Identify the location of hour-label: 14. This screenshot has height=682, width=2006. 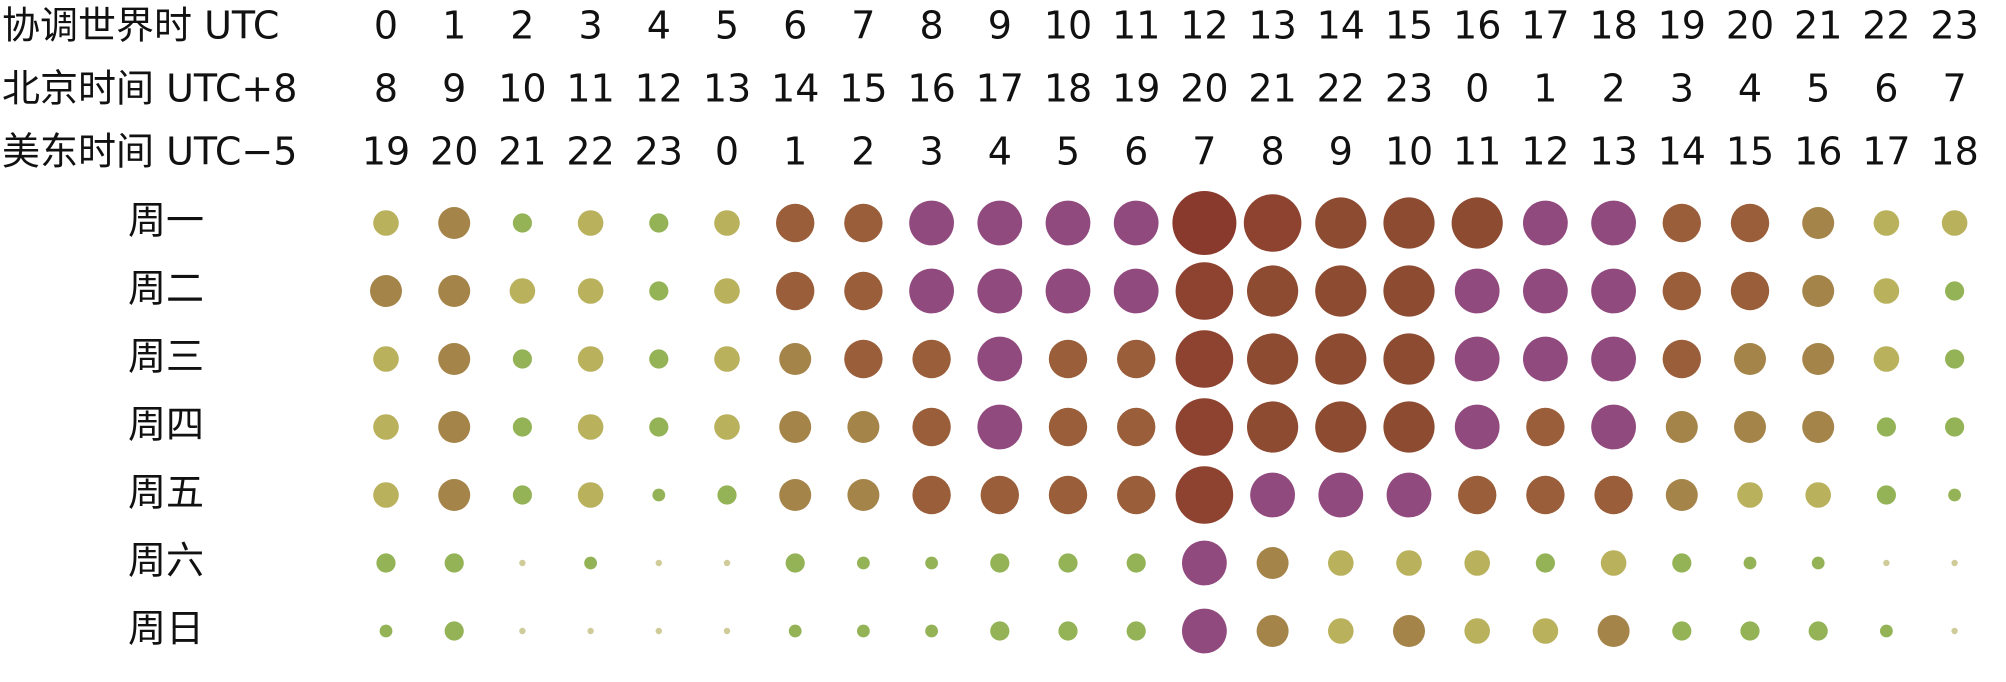
(795, 89).